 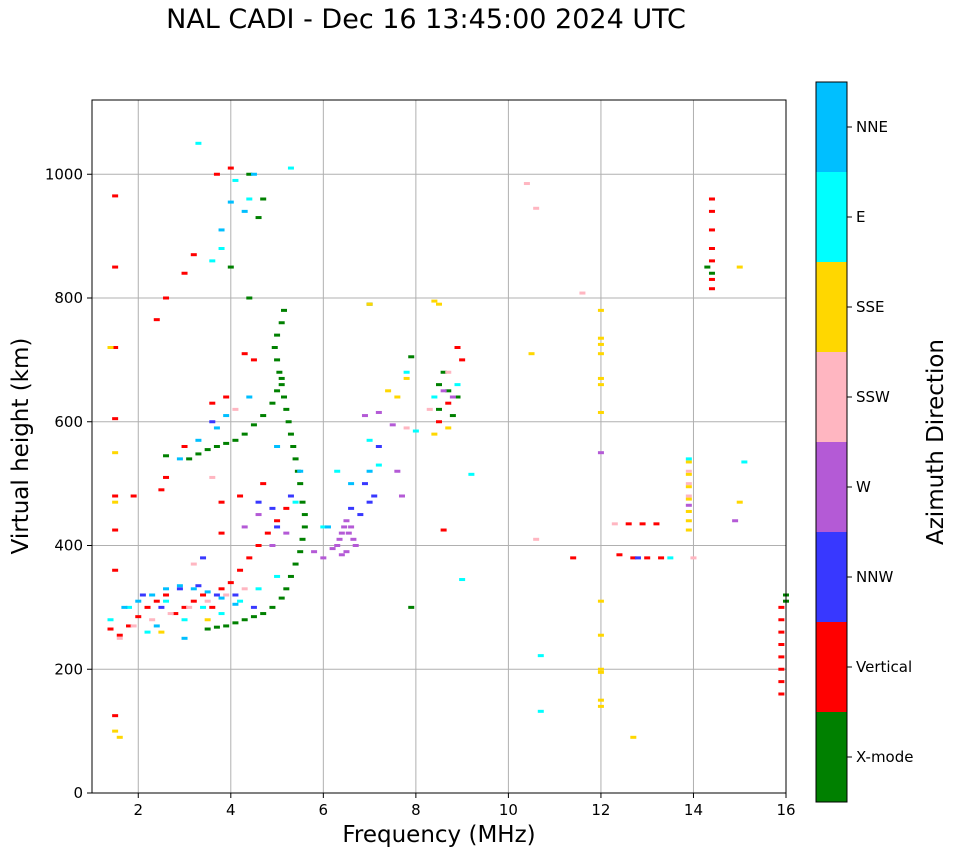 I want to click on colorbar-label: Azimuth Direction, so click(x=936, y=442).